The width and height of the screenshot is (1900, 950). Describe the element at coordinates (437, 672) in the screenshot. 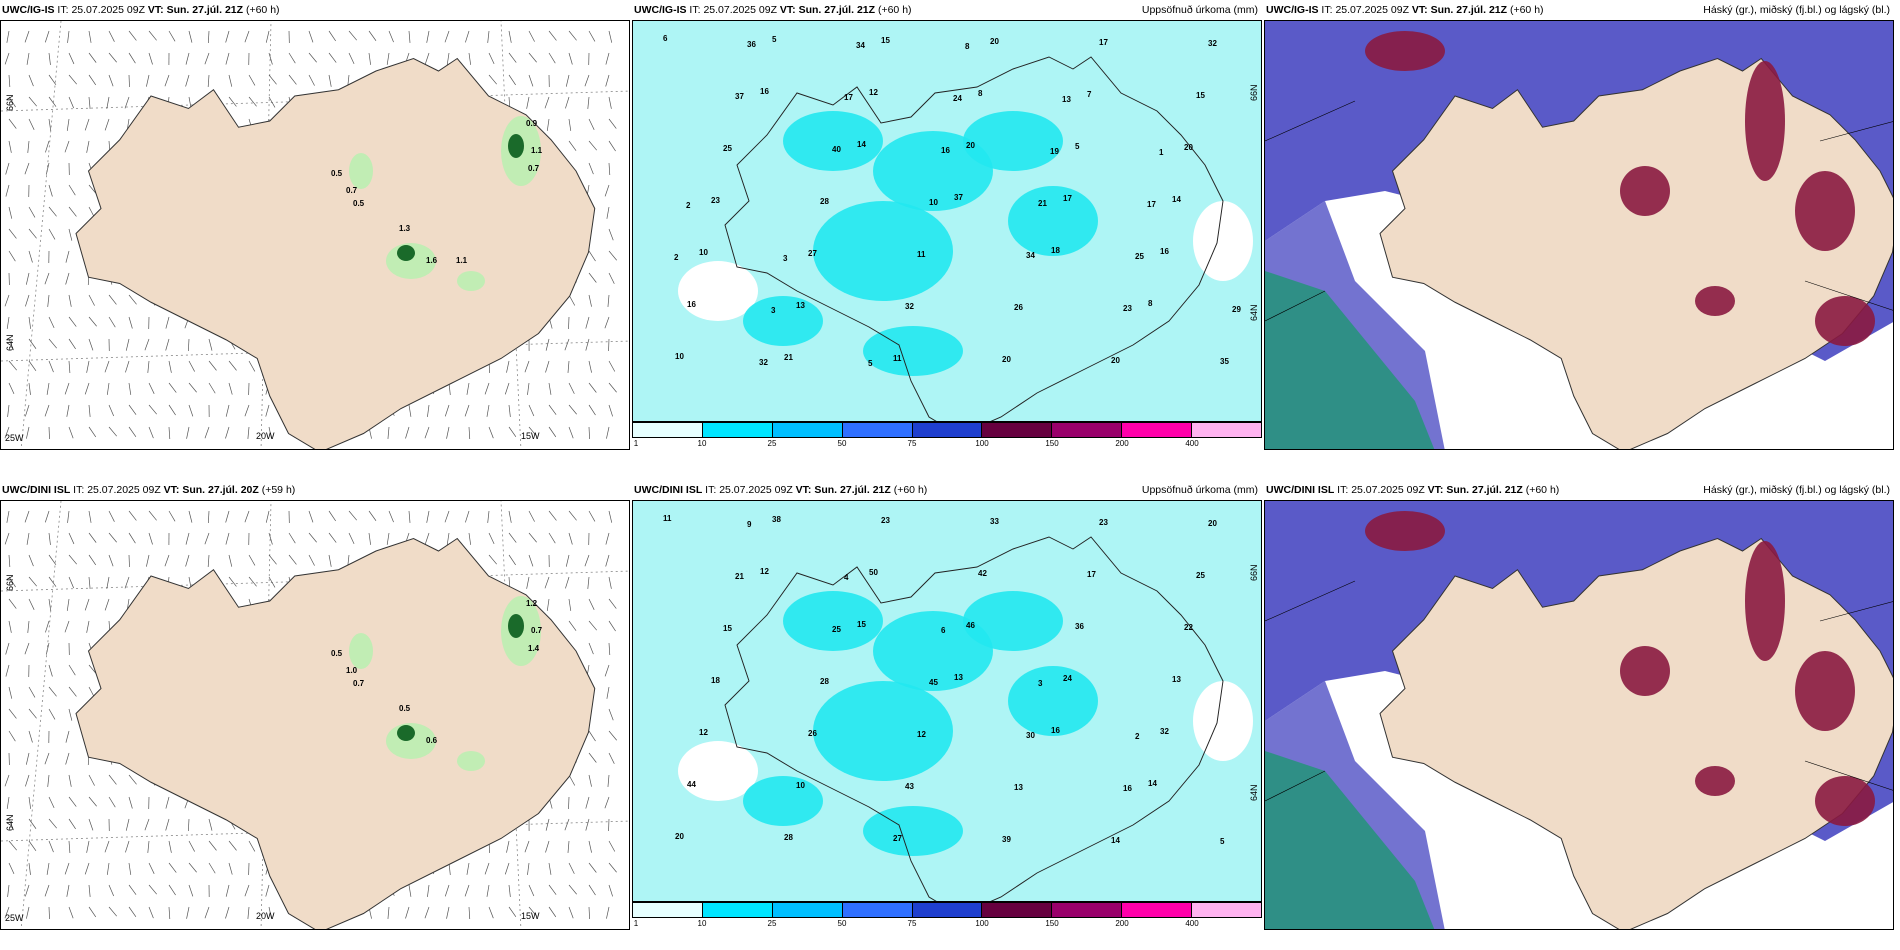

I see `precip-values: 1.20.71.40.51.00.70.50.6` at that location.